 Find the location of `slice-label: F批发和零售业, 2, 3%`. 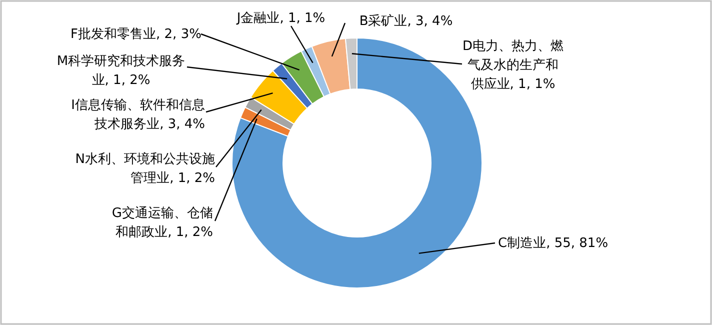

slice-label: F批发和零售业, 2, 3% is located at coordinates (136, 34).